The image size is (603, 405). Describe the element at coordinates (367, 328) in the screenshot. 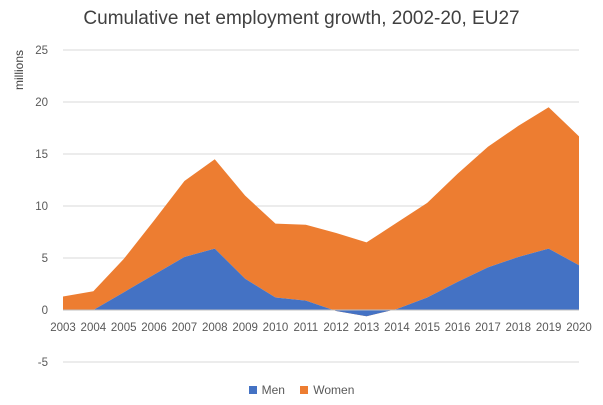

I see `x-tick-label: 2013` at that location.